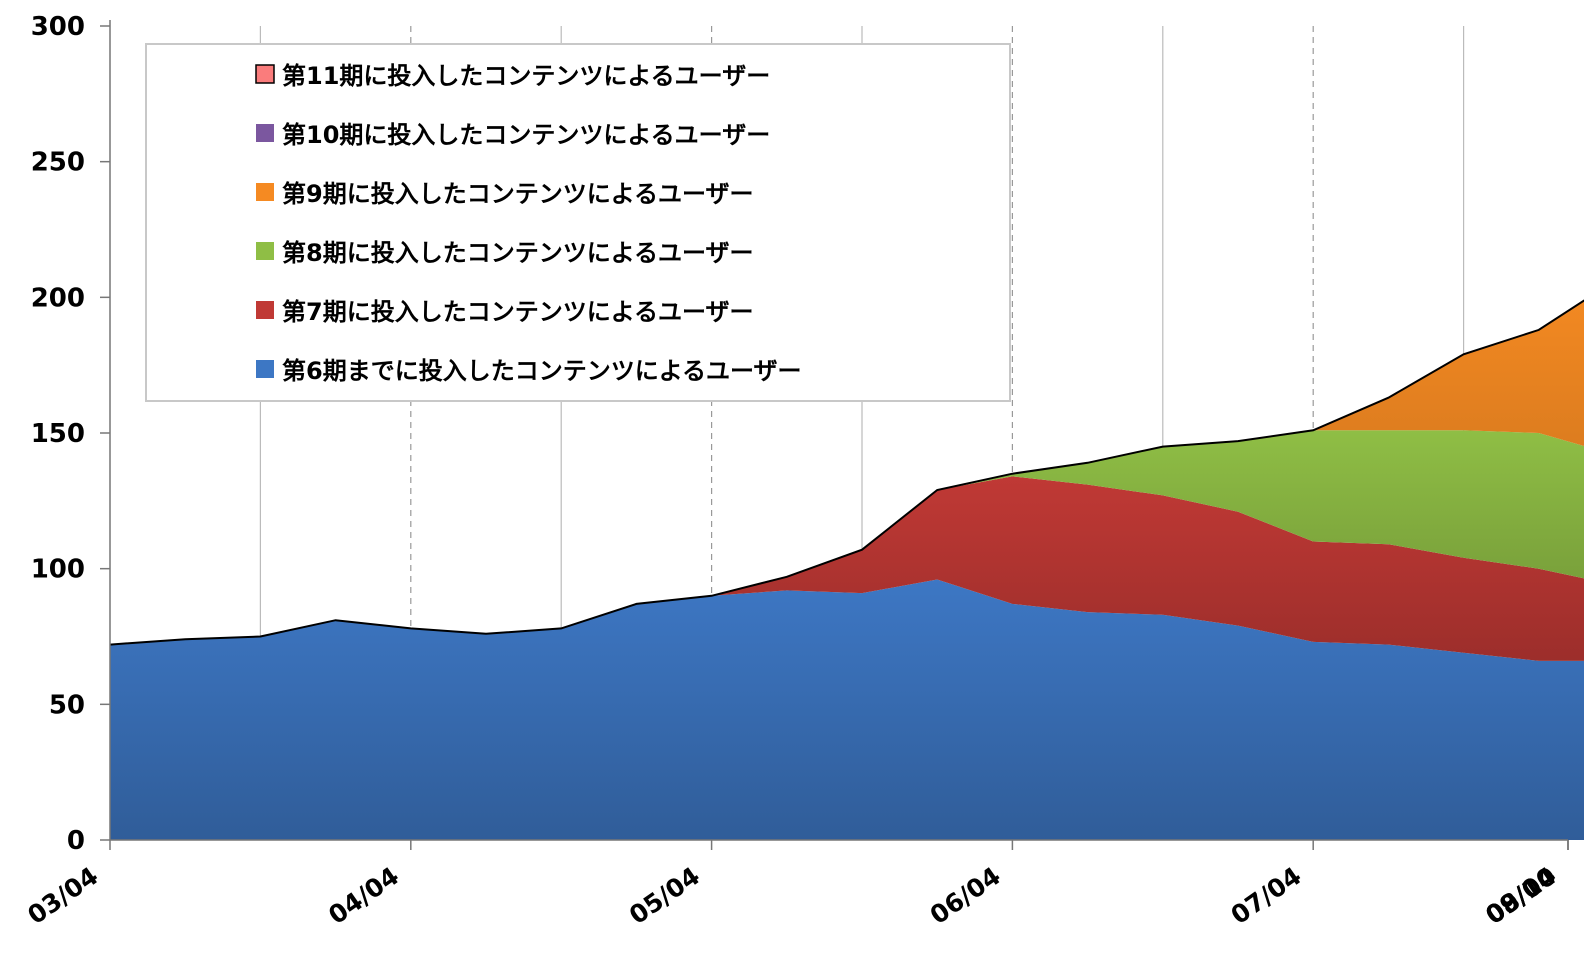 This screenshot has width=1584, height=961. I want to click on y-tick-label: 250, so click(58, 163).